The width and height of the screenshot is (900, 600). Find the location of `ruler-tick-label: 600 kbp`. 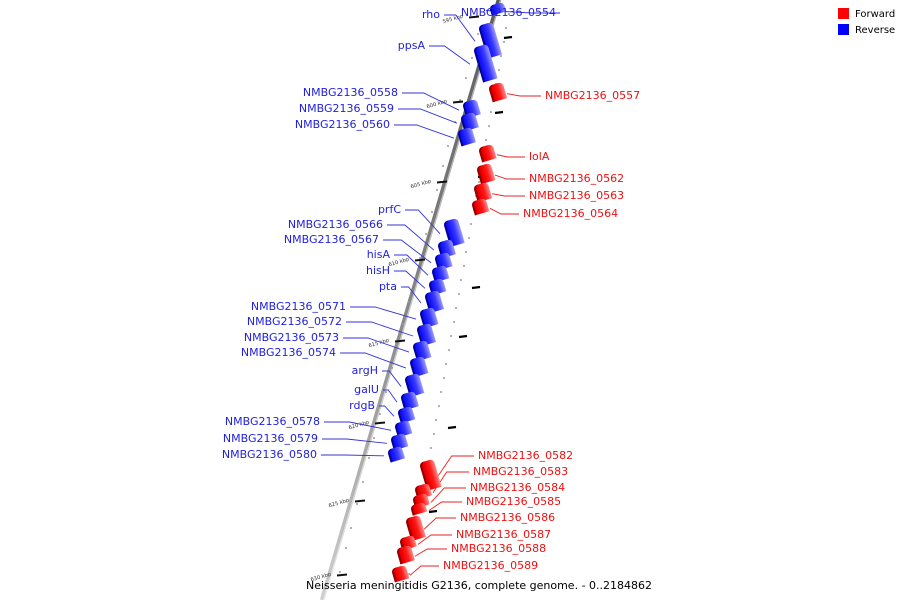

ruler-tick-label: 600 kbp is located at coordinates (437, 104).